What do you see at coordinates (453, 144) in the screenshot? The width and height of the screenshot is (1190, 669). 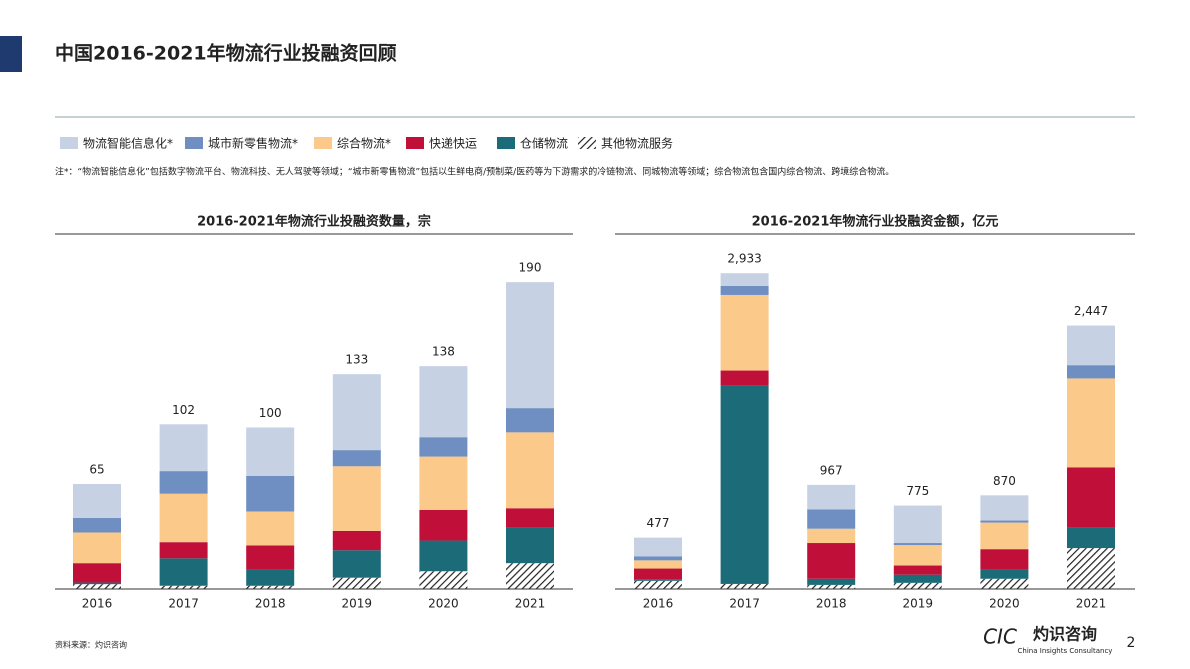 I see `legend-label: 快递快运` at bounding box center [453, 144].